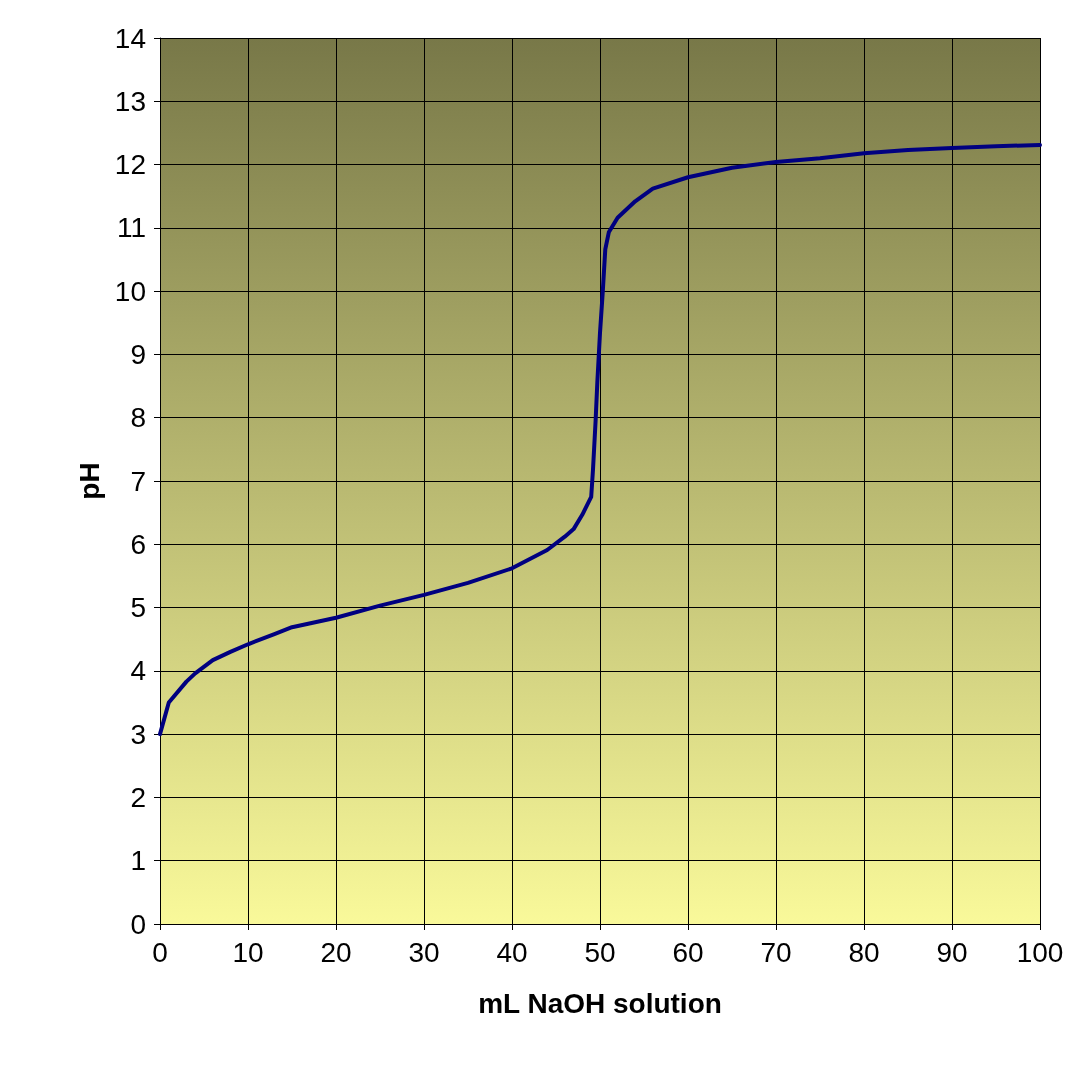  What do you see at coordinates (600, 1003) in the screenshot?
I see `x-axis-title: mL NaOH solution` at bounding box center [600, 1003].